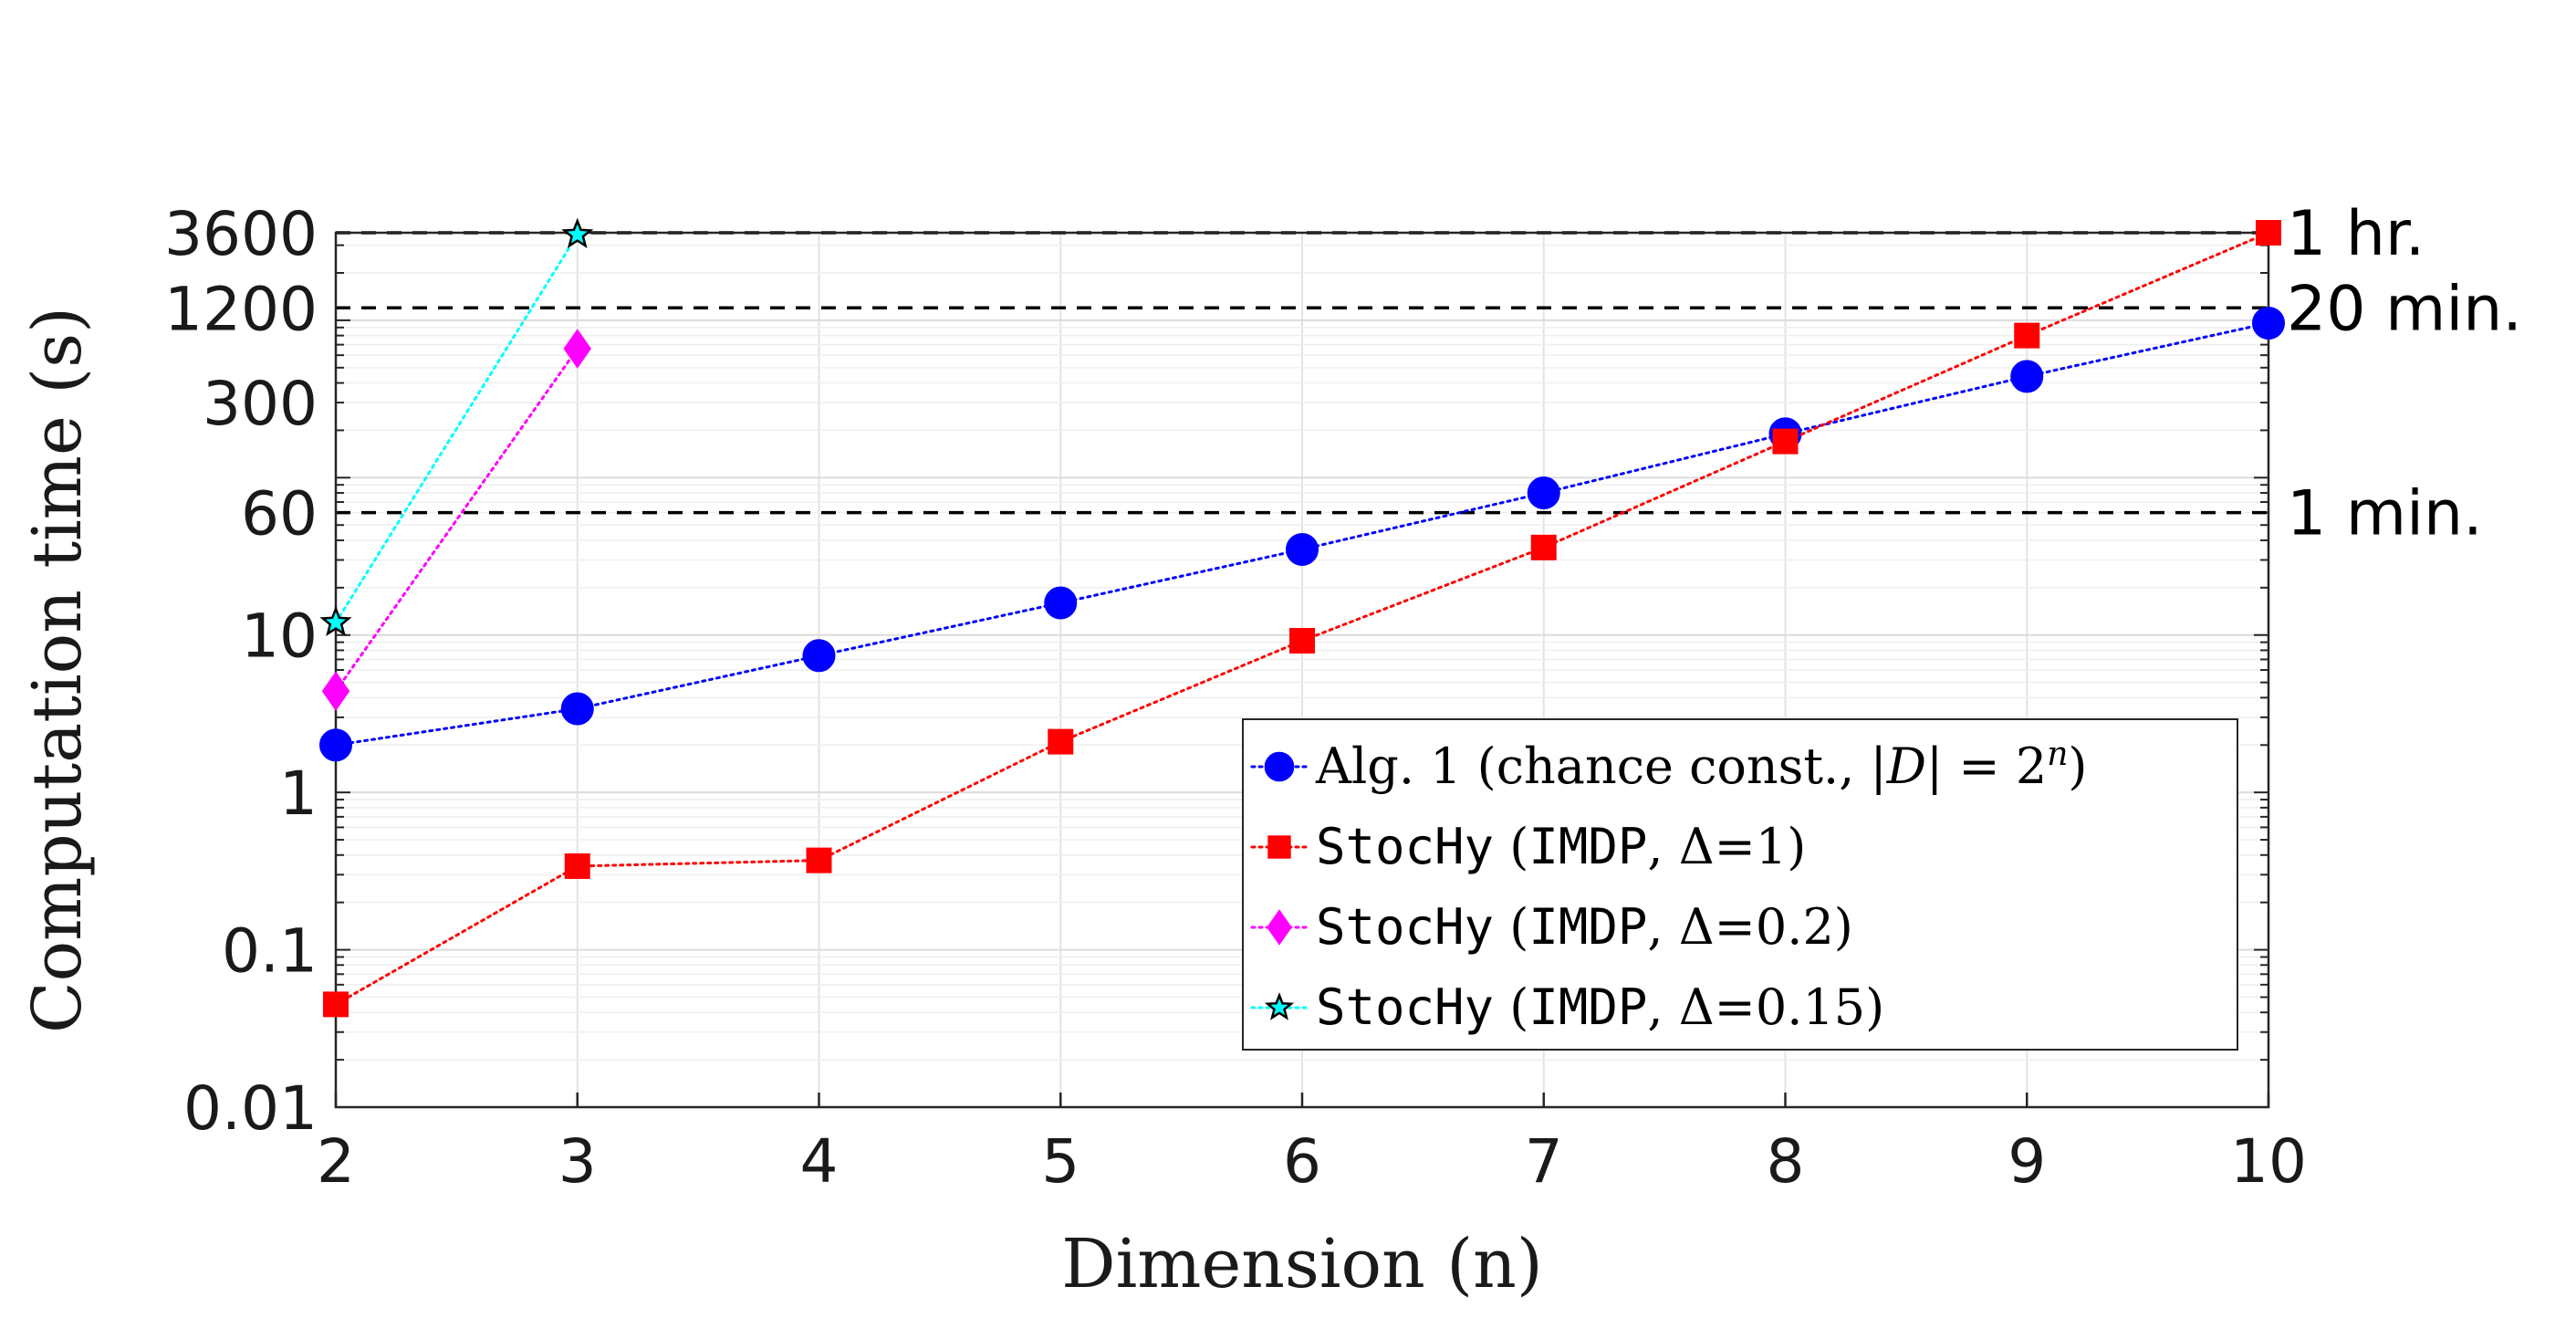 The height and width of the screenshot is (1318, 2576). Describe the element at coordinates (260, 404) in the screenshot. I see `y-tick-label: 300` at that location.